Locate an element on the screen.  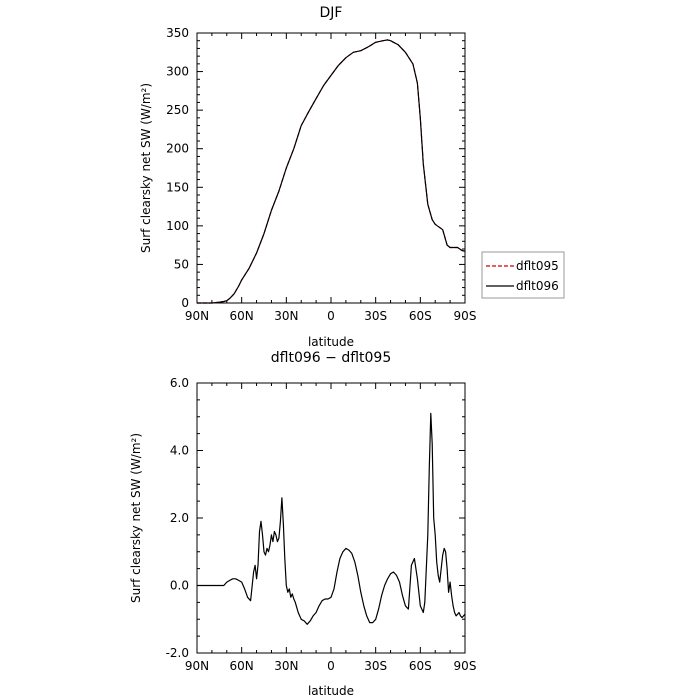
bottom-x-tick-label: 30S is located at coordinates (375, 666).